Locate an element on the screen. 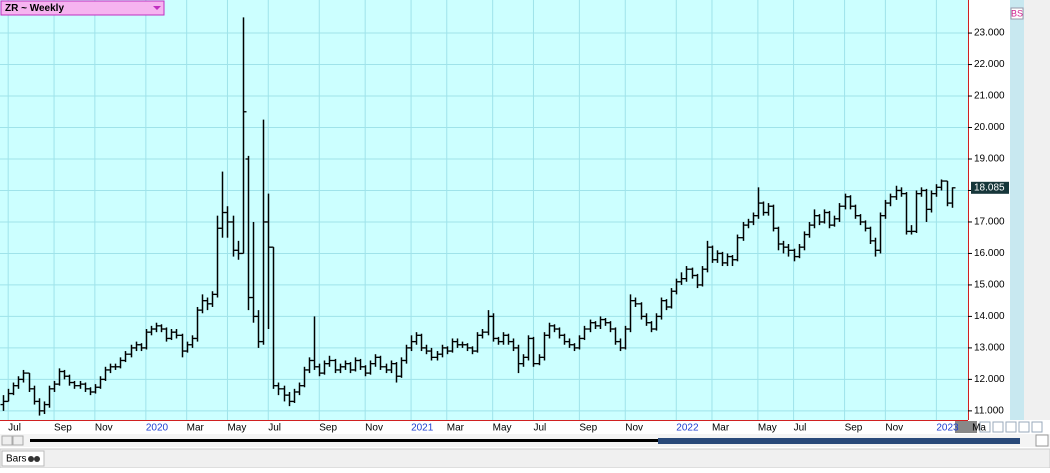  y-tick-label: 15.000 is located at coordinates (989, 285).